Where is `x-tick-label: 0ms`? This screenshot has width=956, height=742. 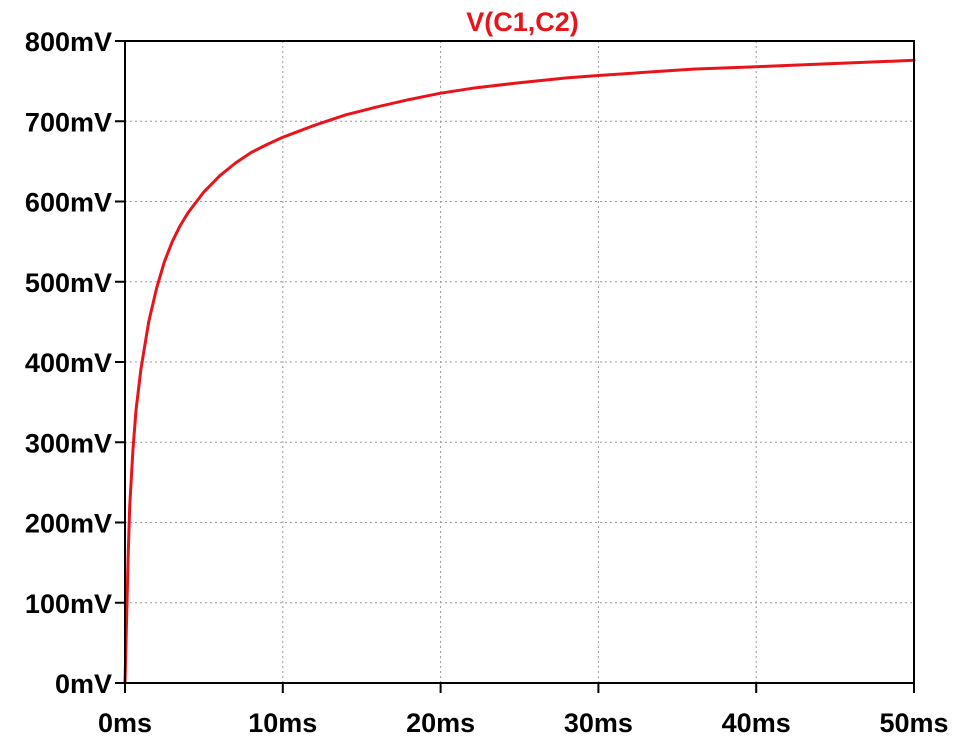
x-tick-label: 0ms is located at coordinates (125, 723).